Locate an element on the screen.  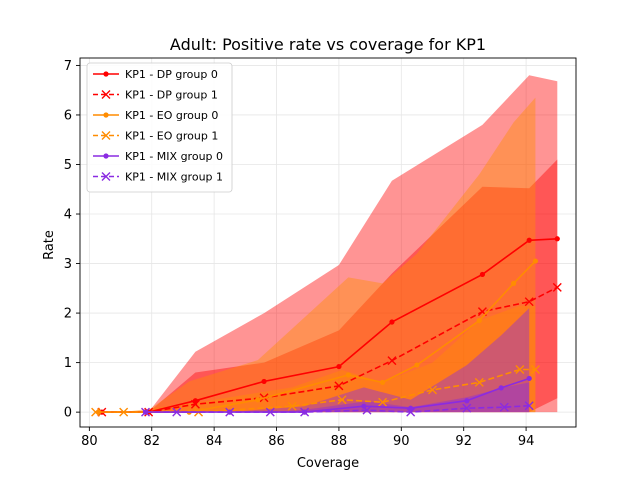
y-tick-label: 0 is located at coordinates (68, 413).